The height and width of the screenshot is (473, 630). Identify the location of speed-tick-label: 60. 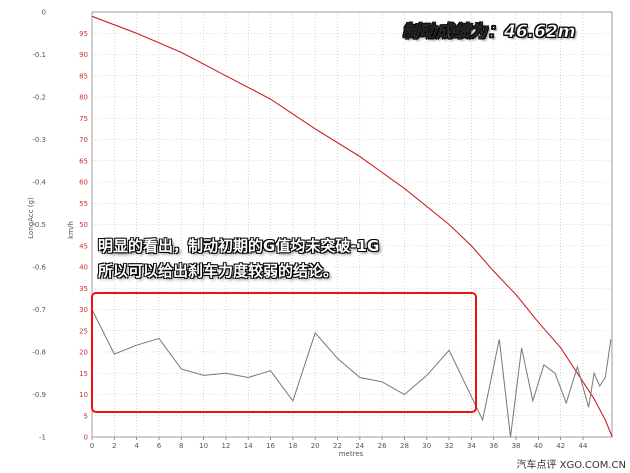
(83, 183).